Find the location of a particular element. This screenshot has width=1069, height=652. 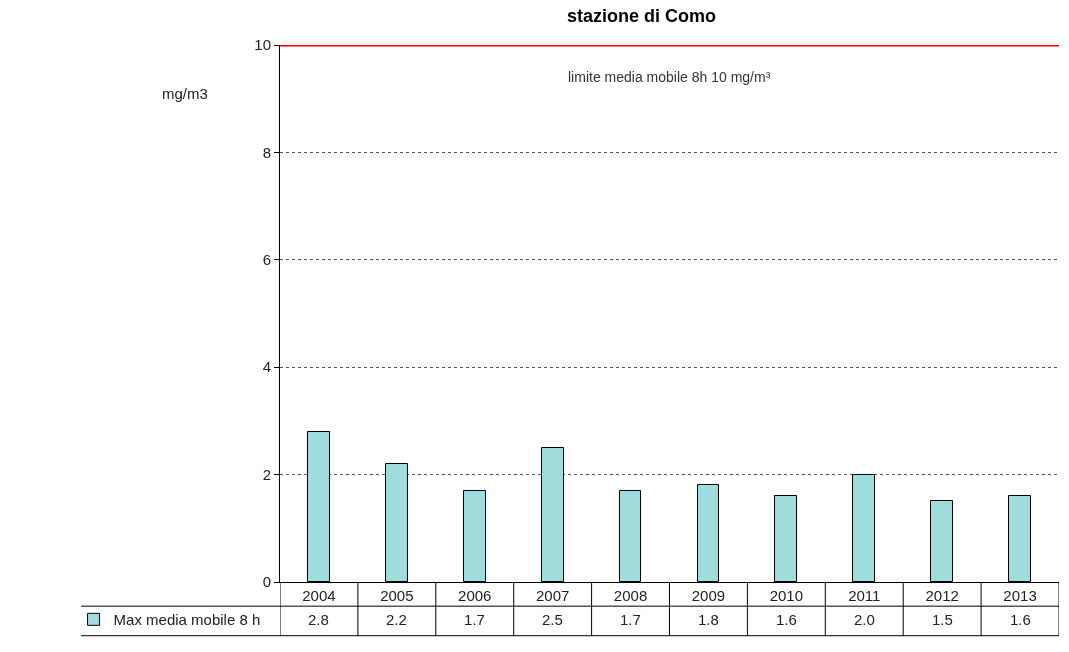

x-tick-label: 2005 is located at coordinates (397, 595).